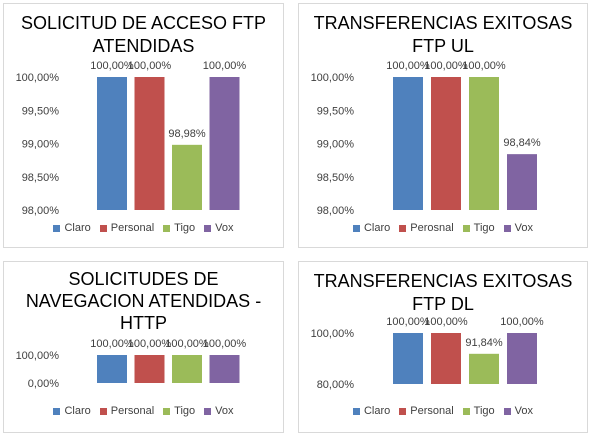 Image resolution: width=590 pixels, height=435 pixels. I want to click on chart-legend: Claro Perosnal Tigo Vox, so click(443, 228).